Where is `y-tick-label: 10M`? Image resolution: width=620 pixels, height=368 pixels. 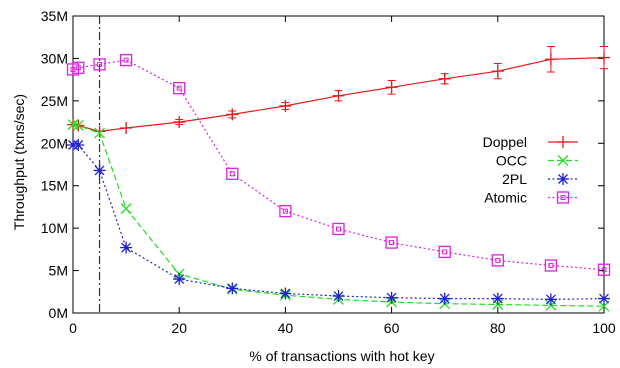
y-tick-label: 10M is located at coordinates (54, 228).